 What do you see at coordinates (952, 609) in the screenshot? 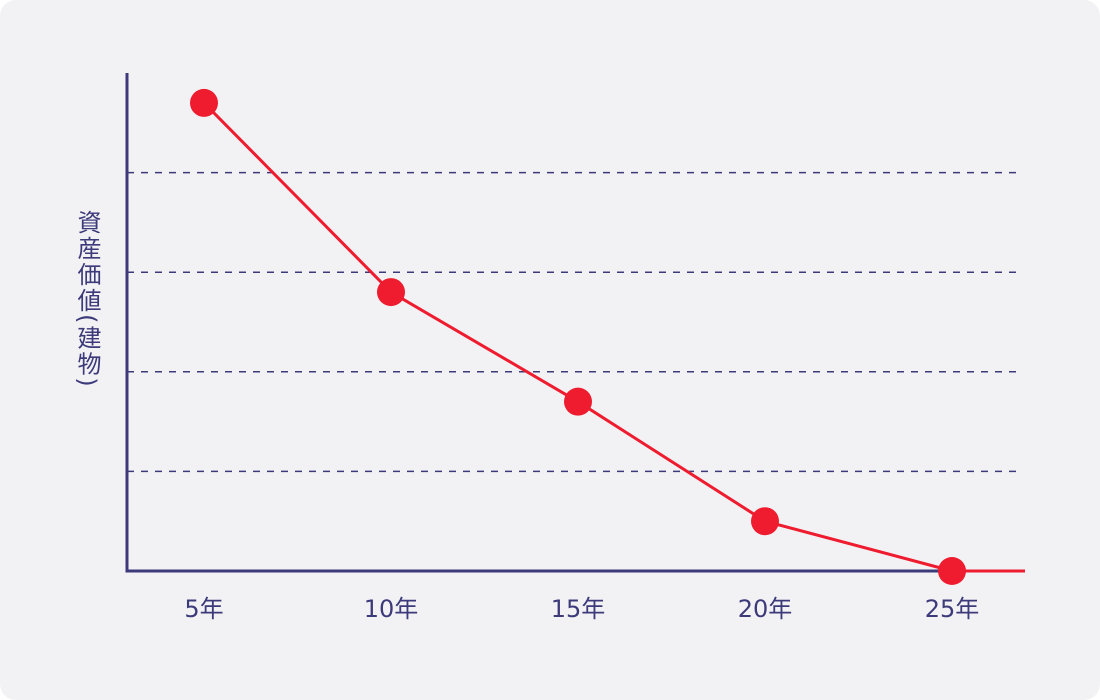
I see `x-tick-label: 25年` at bounding box center [952, 609].